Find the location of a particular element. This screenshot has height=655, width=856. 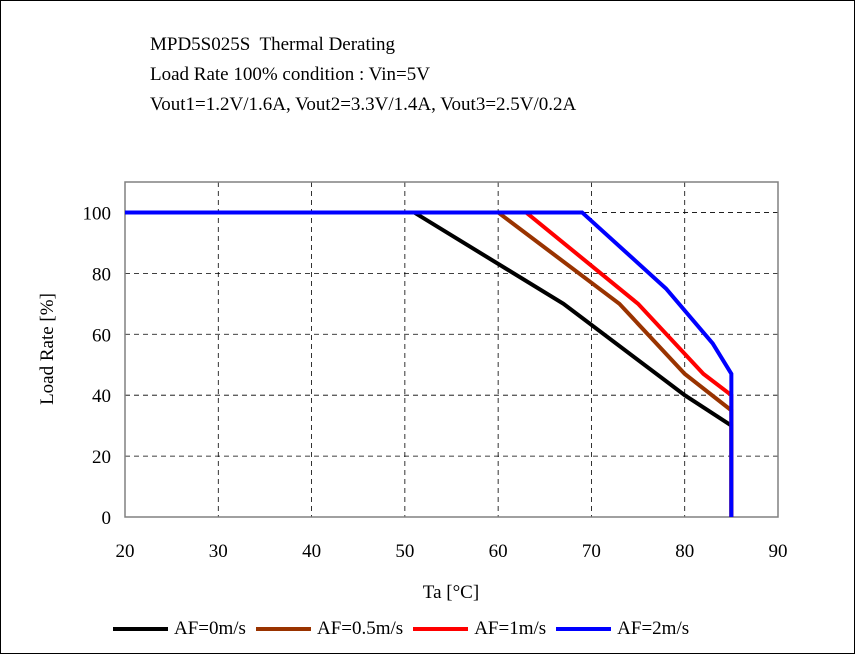

legend-label: AF=0m/s is located at coordinates (210, 628).